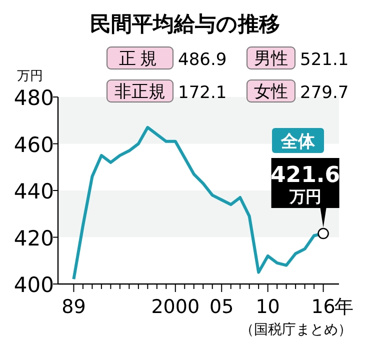 This screenshot has height=350, width=370. I want to click on annotation: 421.6万円, so click(305, 184).